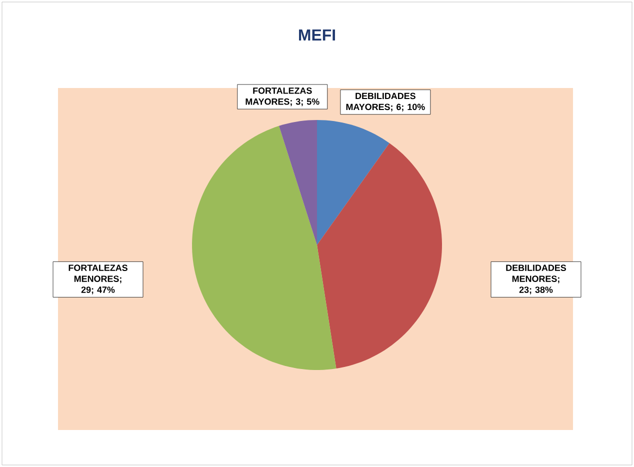  I want to click on data-label: FORTALEZAS MENORES; 29; 47%, so click(98, 279).